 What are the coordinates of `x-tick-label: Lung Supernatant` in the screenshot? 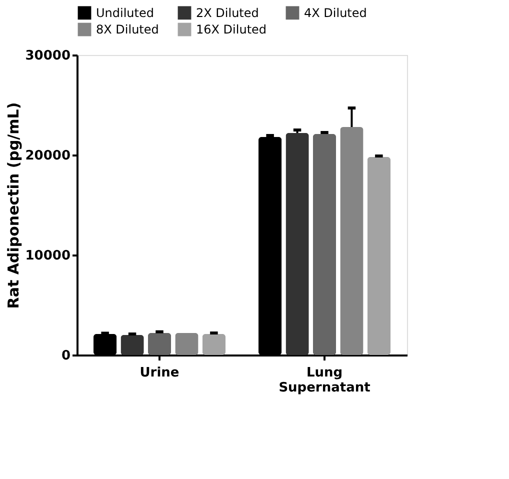 It's located at (324, 381).